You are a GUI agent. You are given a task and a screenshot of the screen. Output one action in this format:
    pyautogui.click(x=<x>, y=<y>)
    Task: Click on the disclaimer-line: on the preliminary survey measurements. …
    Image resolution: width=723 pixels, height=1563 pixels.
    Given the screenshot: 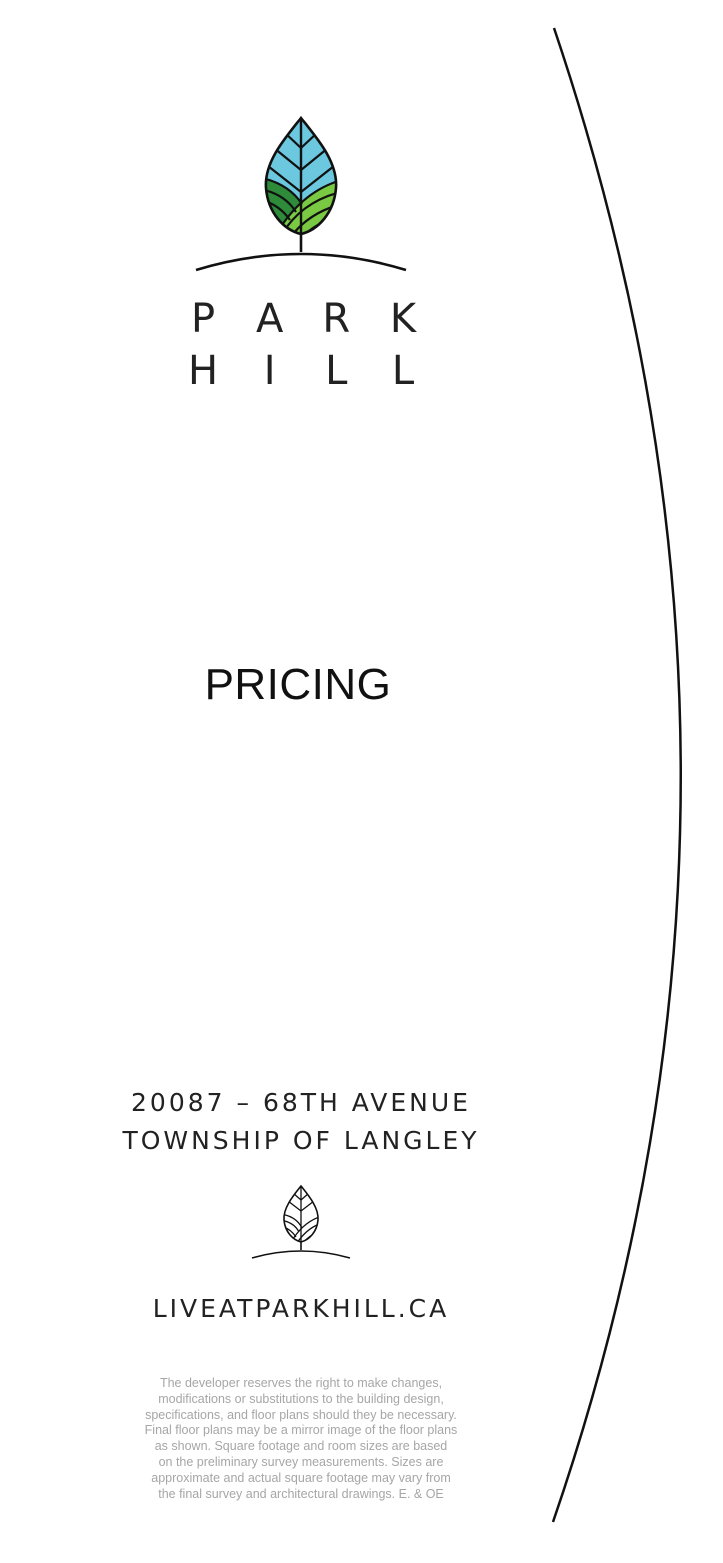 What is the action you would take?
    pyautogui.click(x=301, y=1461)
    